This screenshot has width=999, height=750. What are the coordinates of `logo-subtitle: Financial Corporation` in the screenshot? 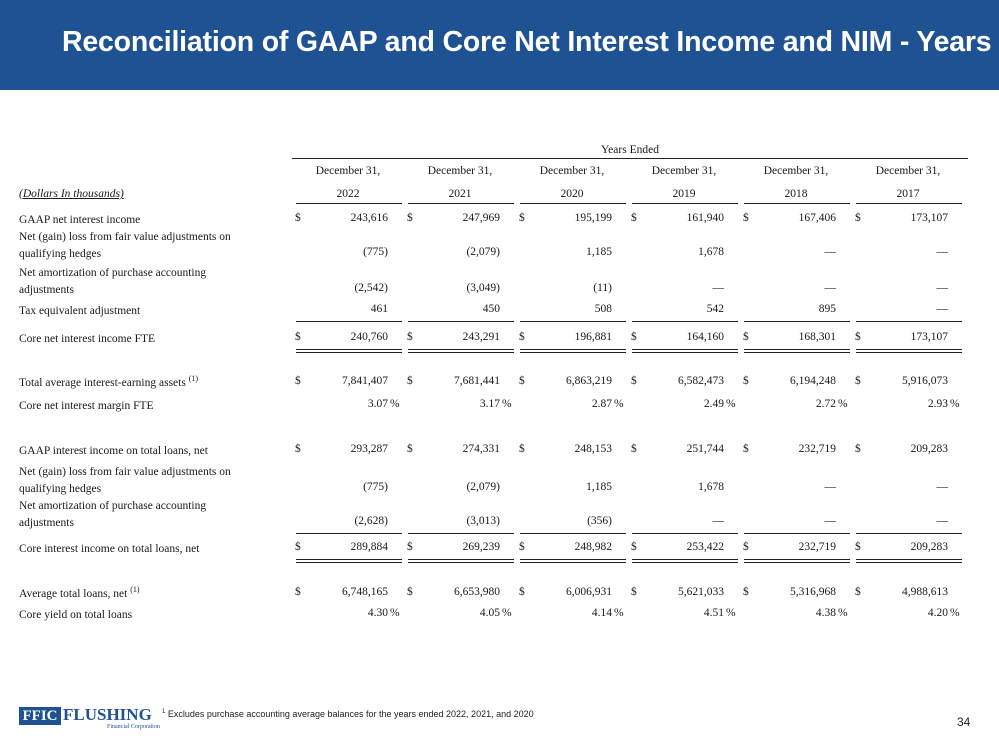 It's located at (133, 727).